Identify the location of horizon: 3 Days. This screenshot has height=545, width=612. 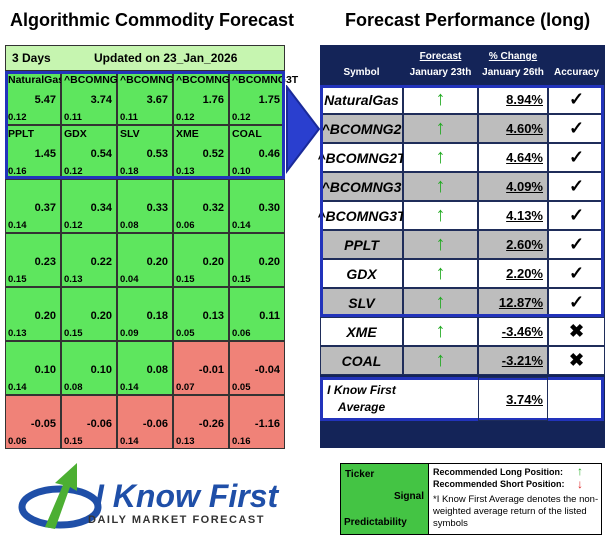
(31, 58).